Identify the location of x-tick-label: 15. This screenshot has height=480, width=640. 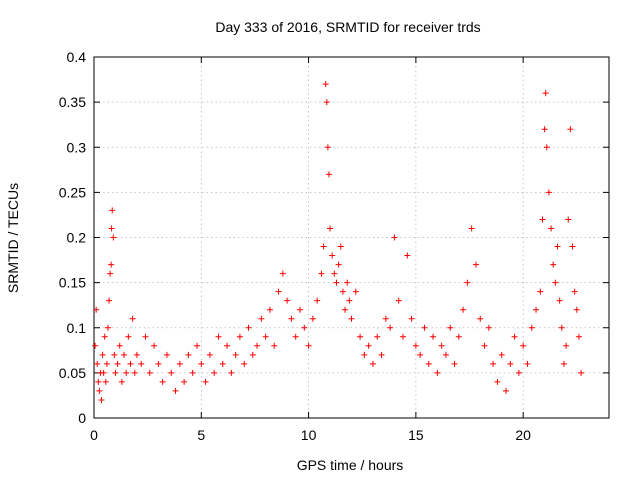
(416, 435).